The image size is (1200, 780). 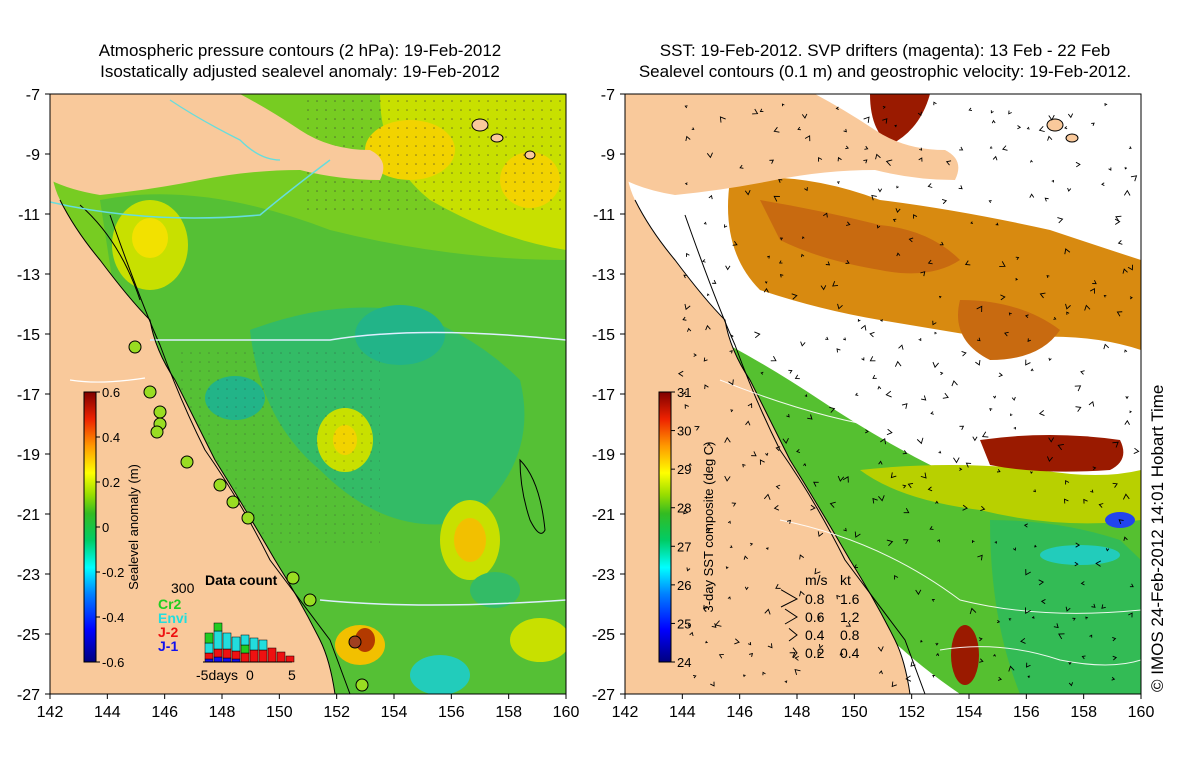 What do you see at coordinates (110, 252) in the screenshot?
I see `shelf-contour-north` at bounding box center [110, 252].